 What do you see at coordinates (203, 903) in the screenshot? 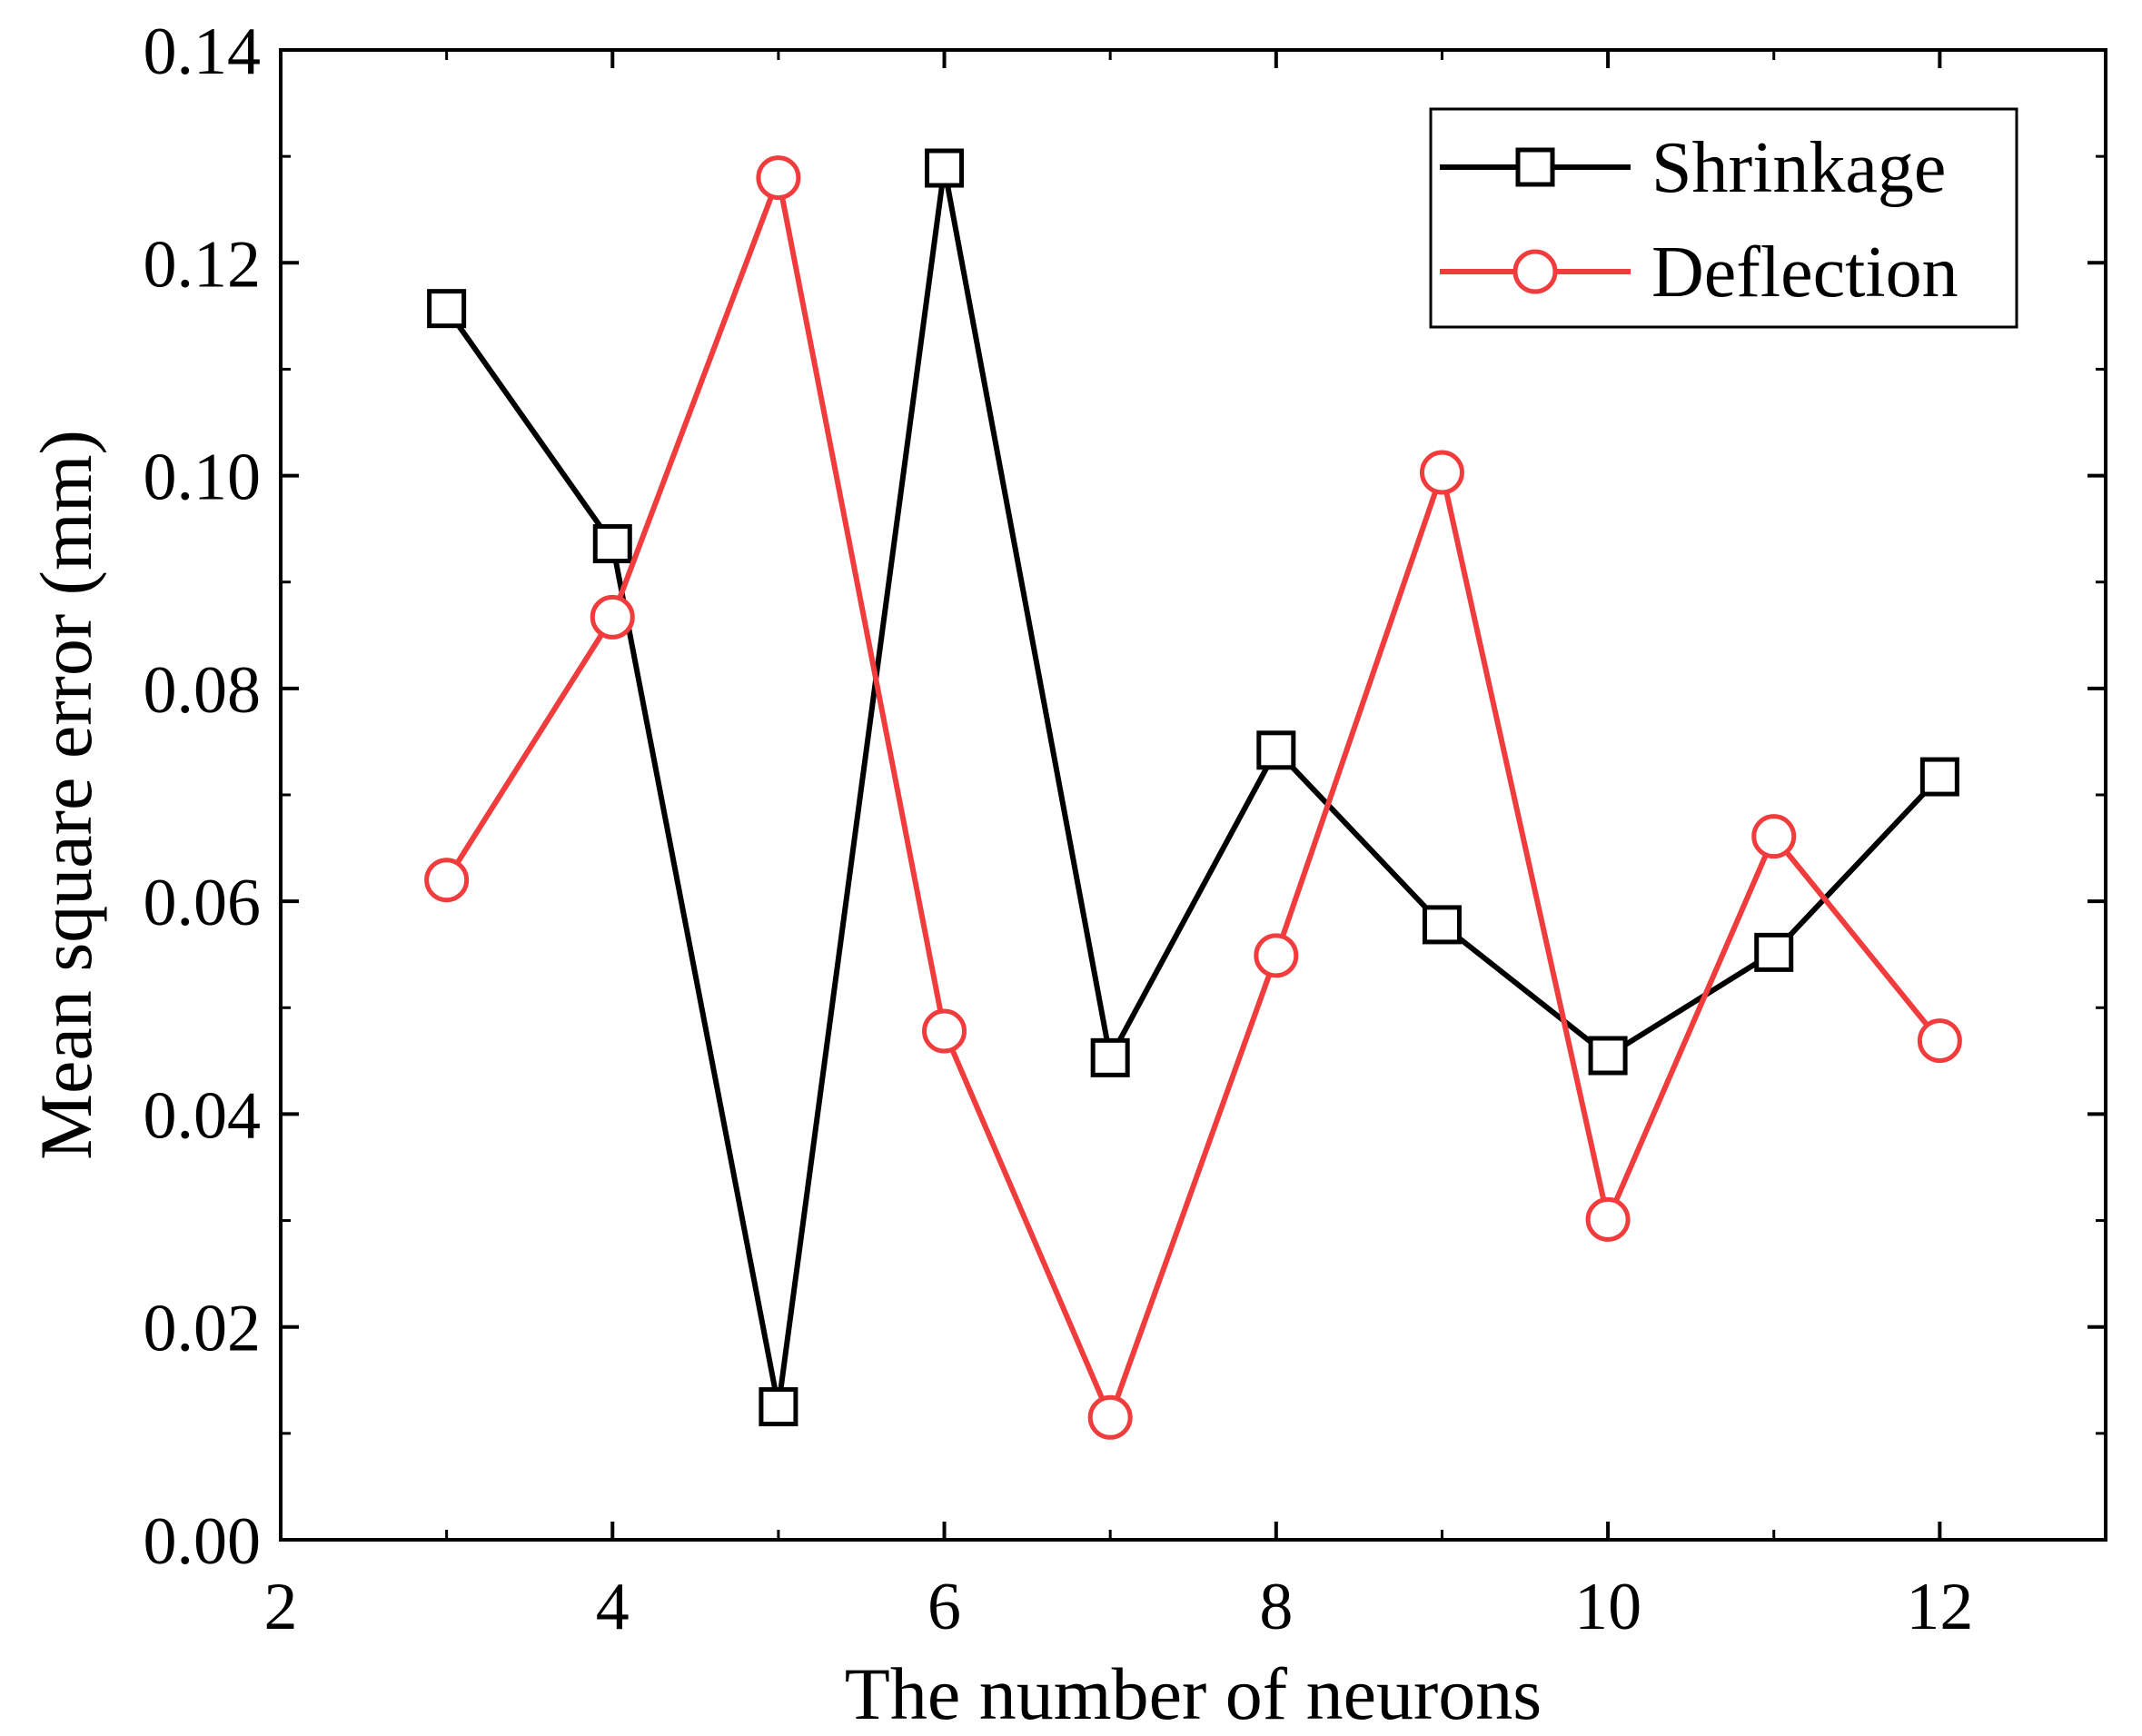
I see `y-tick-label: 0.06` at bounding box center [203, 903].